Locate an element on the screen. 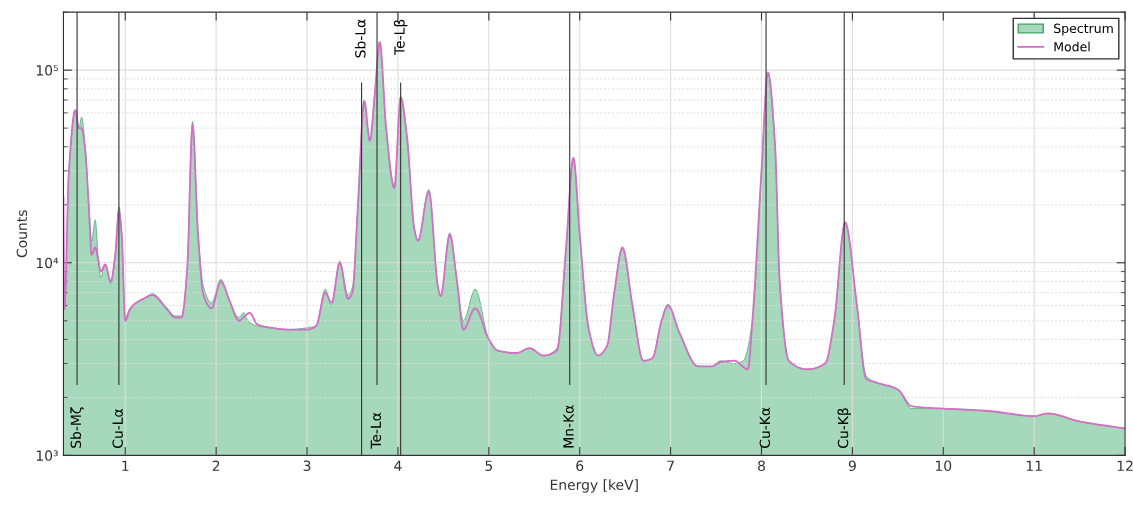 The height and width of the screenshot is (506, 1133). x-tick-label: 12 is located at coordinates (1125, 465).